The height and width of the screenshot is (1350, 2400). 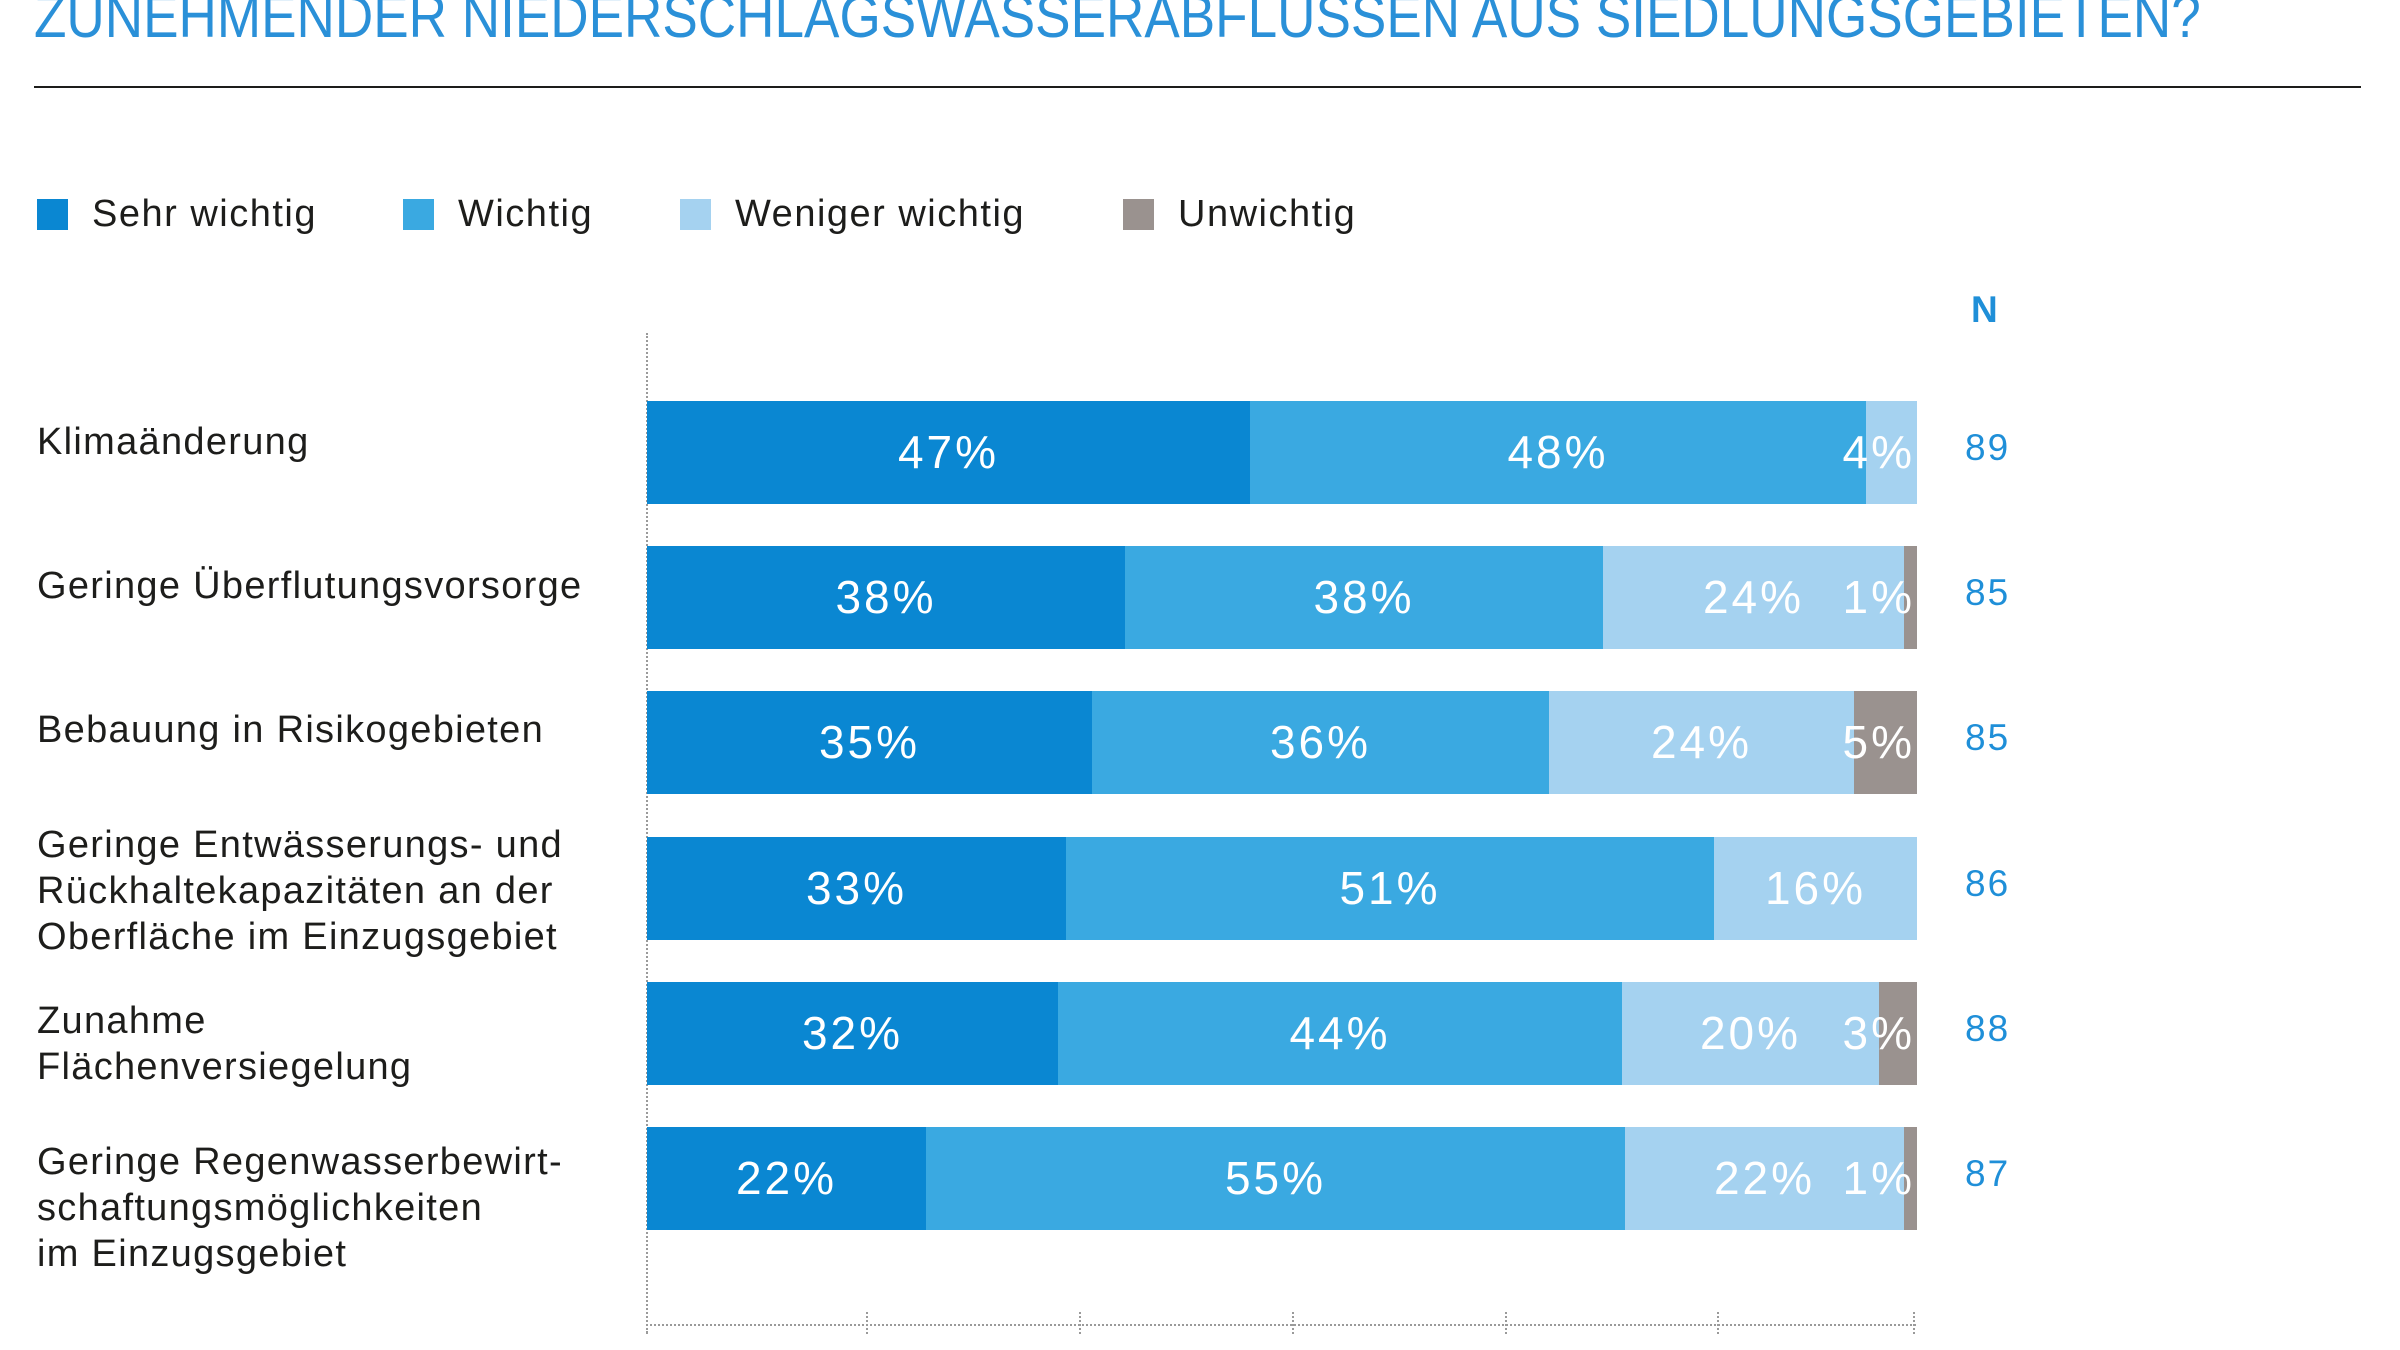 I want to click on n-value: 89, so click(x=1988, y=447).